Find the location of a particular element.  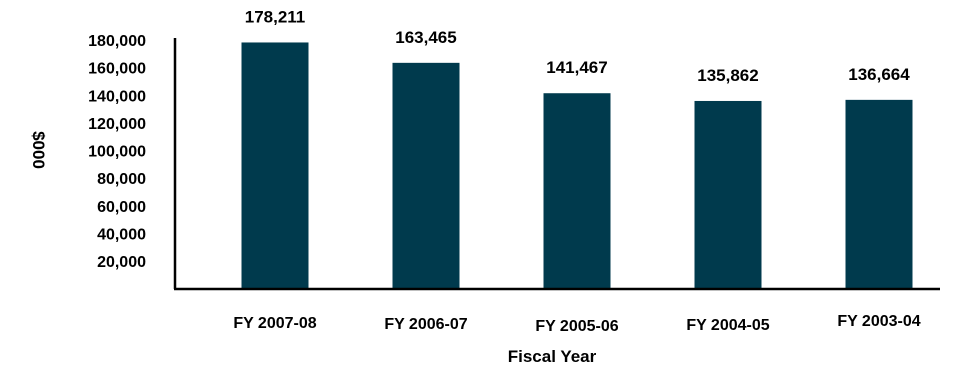

y-tick-label: 100,000 is located at coordinates (117, 152).